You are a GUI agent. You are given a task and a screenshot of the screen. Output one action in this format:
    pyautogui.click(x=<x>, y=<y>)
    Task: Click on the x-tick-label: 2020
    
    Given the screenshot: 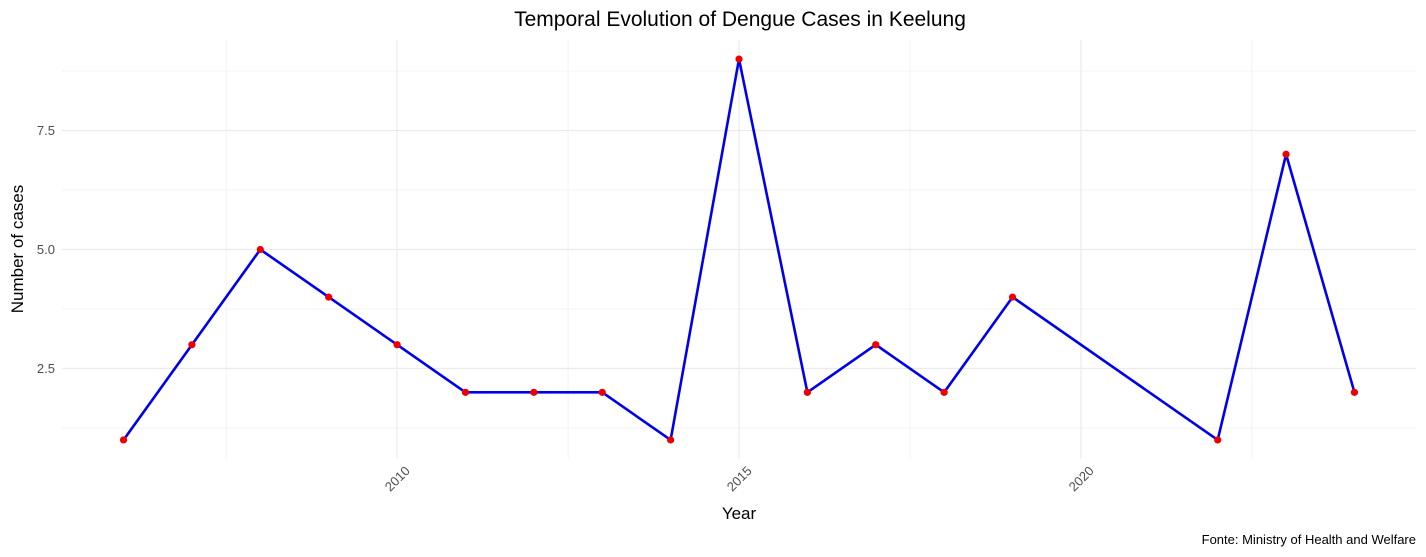 What is the action you would take?
    pyautogui.click(x=1081, y=478)
    